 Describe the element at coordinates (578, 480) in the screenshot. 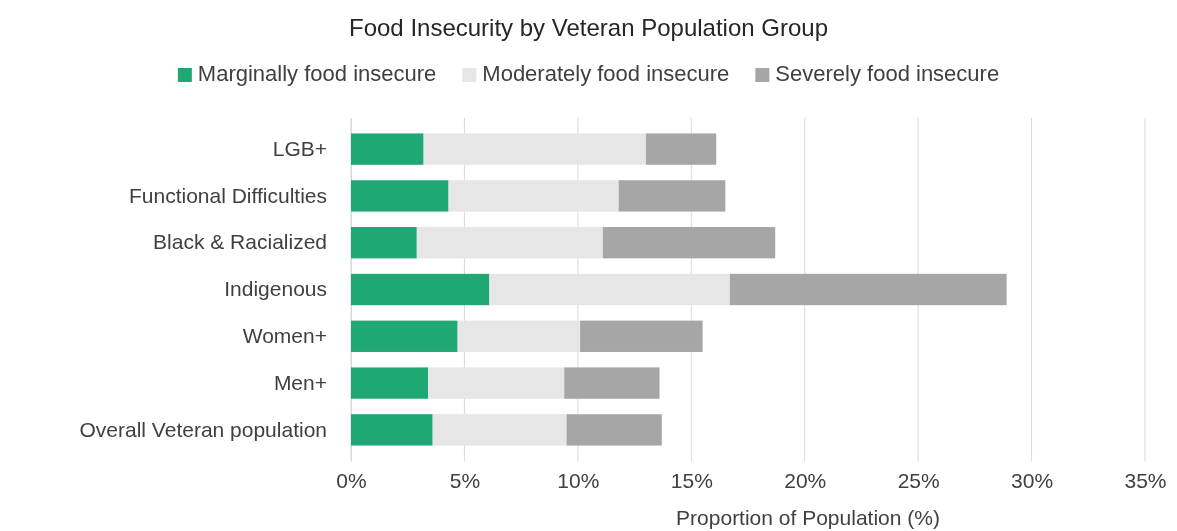

I see `x-tick-label: 10%` at that location.